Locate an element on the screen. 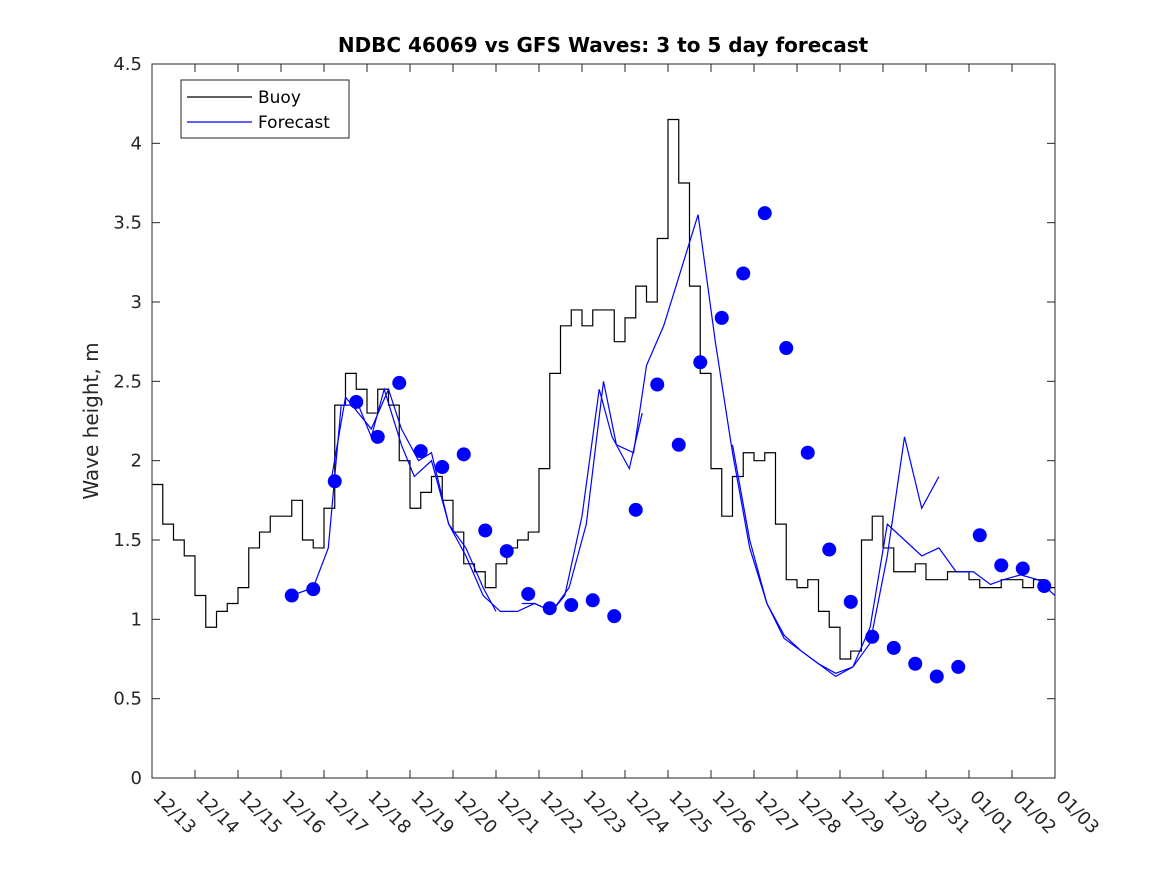  y-tick-label: 0.5 is located at coordinates (127, 699).